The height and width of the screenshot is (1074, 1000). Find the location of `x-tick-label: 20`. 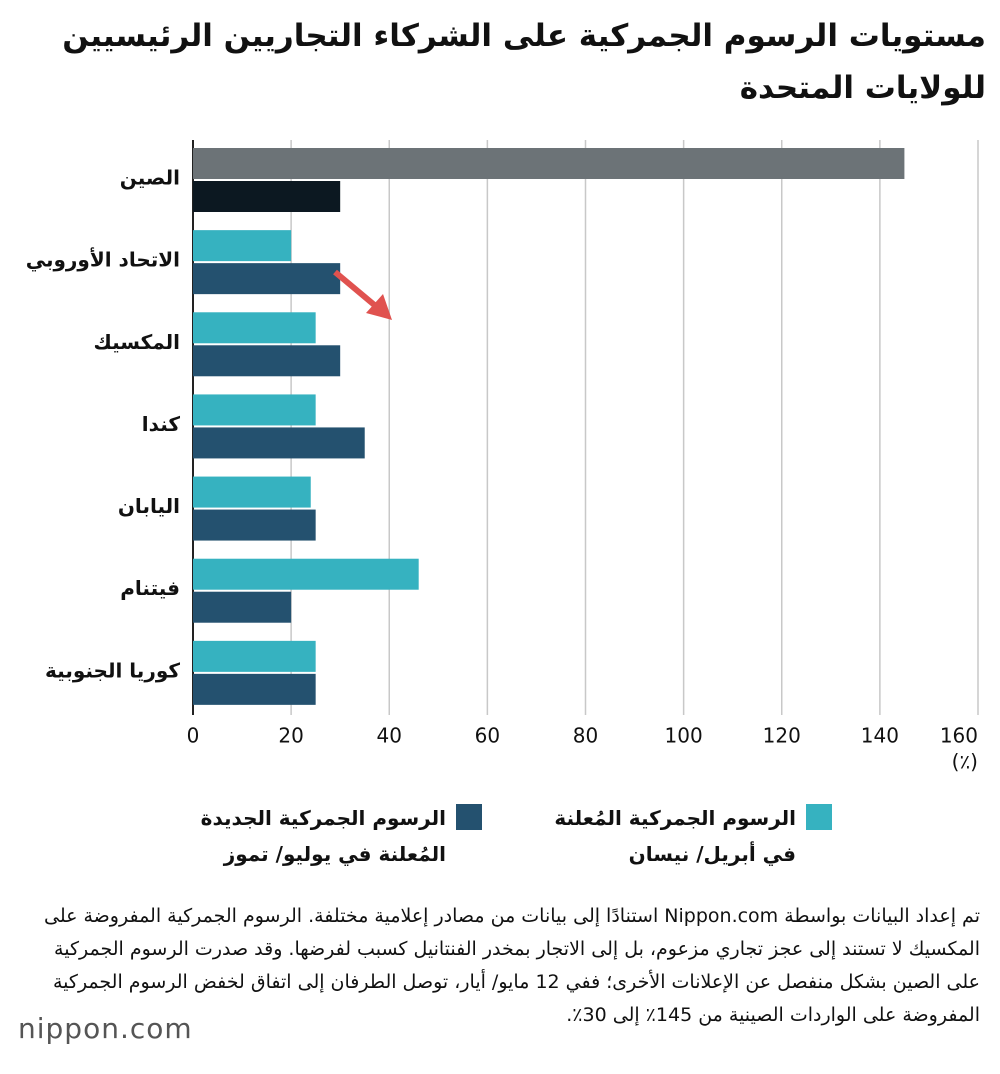

x-tick-label: 20 is located at coordinates (290, 736).